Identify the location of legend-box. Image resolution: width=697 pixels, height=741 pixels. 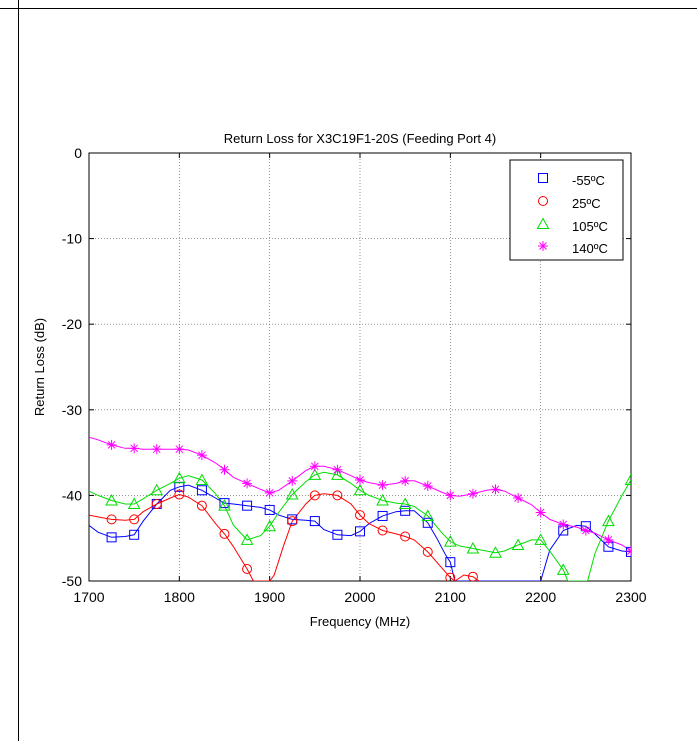
(566, 210).